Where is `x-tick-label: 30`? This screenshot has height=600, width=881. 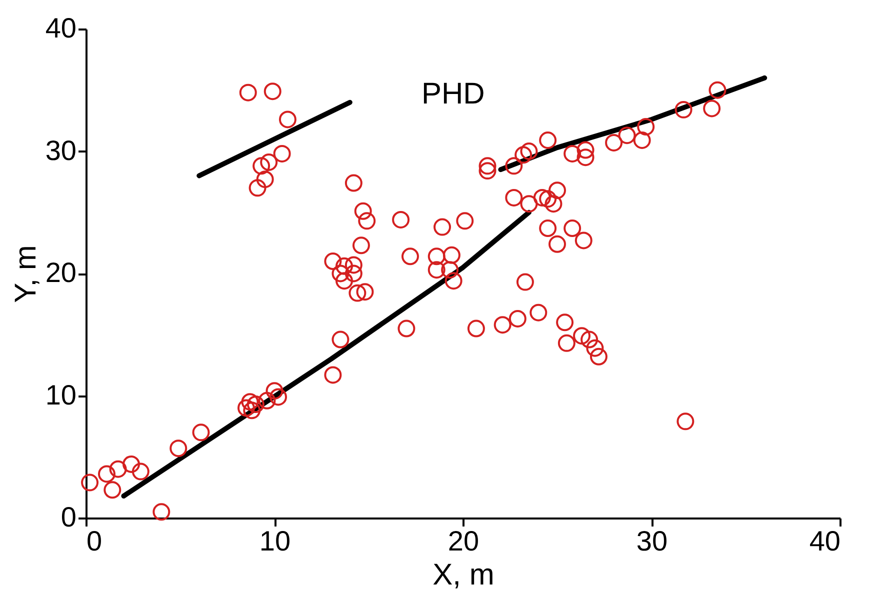
x-tick-label: 30 is located at coordinates (652, 541).